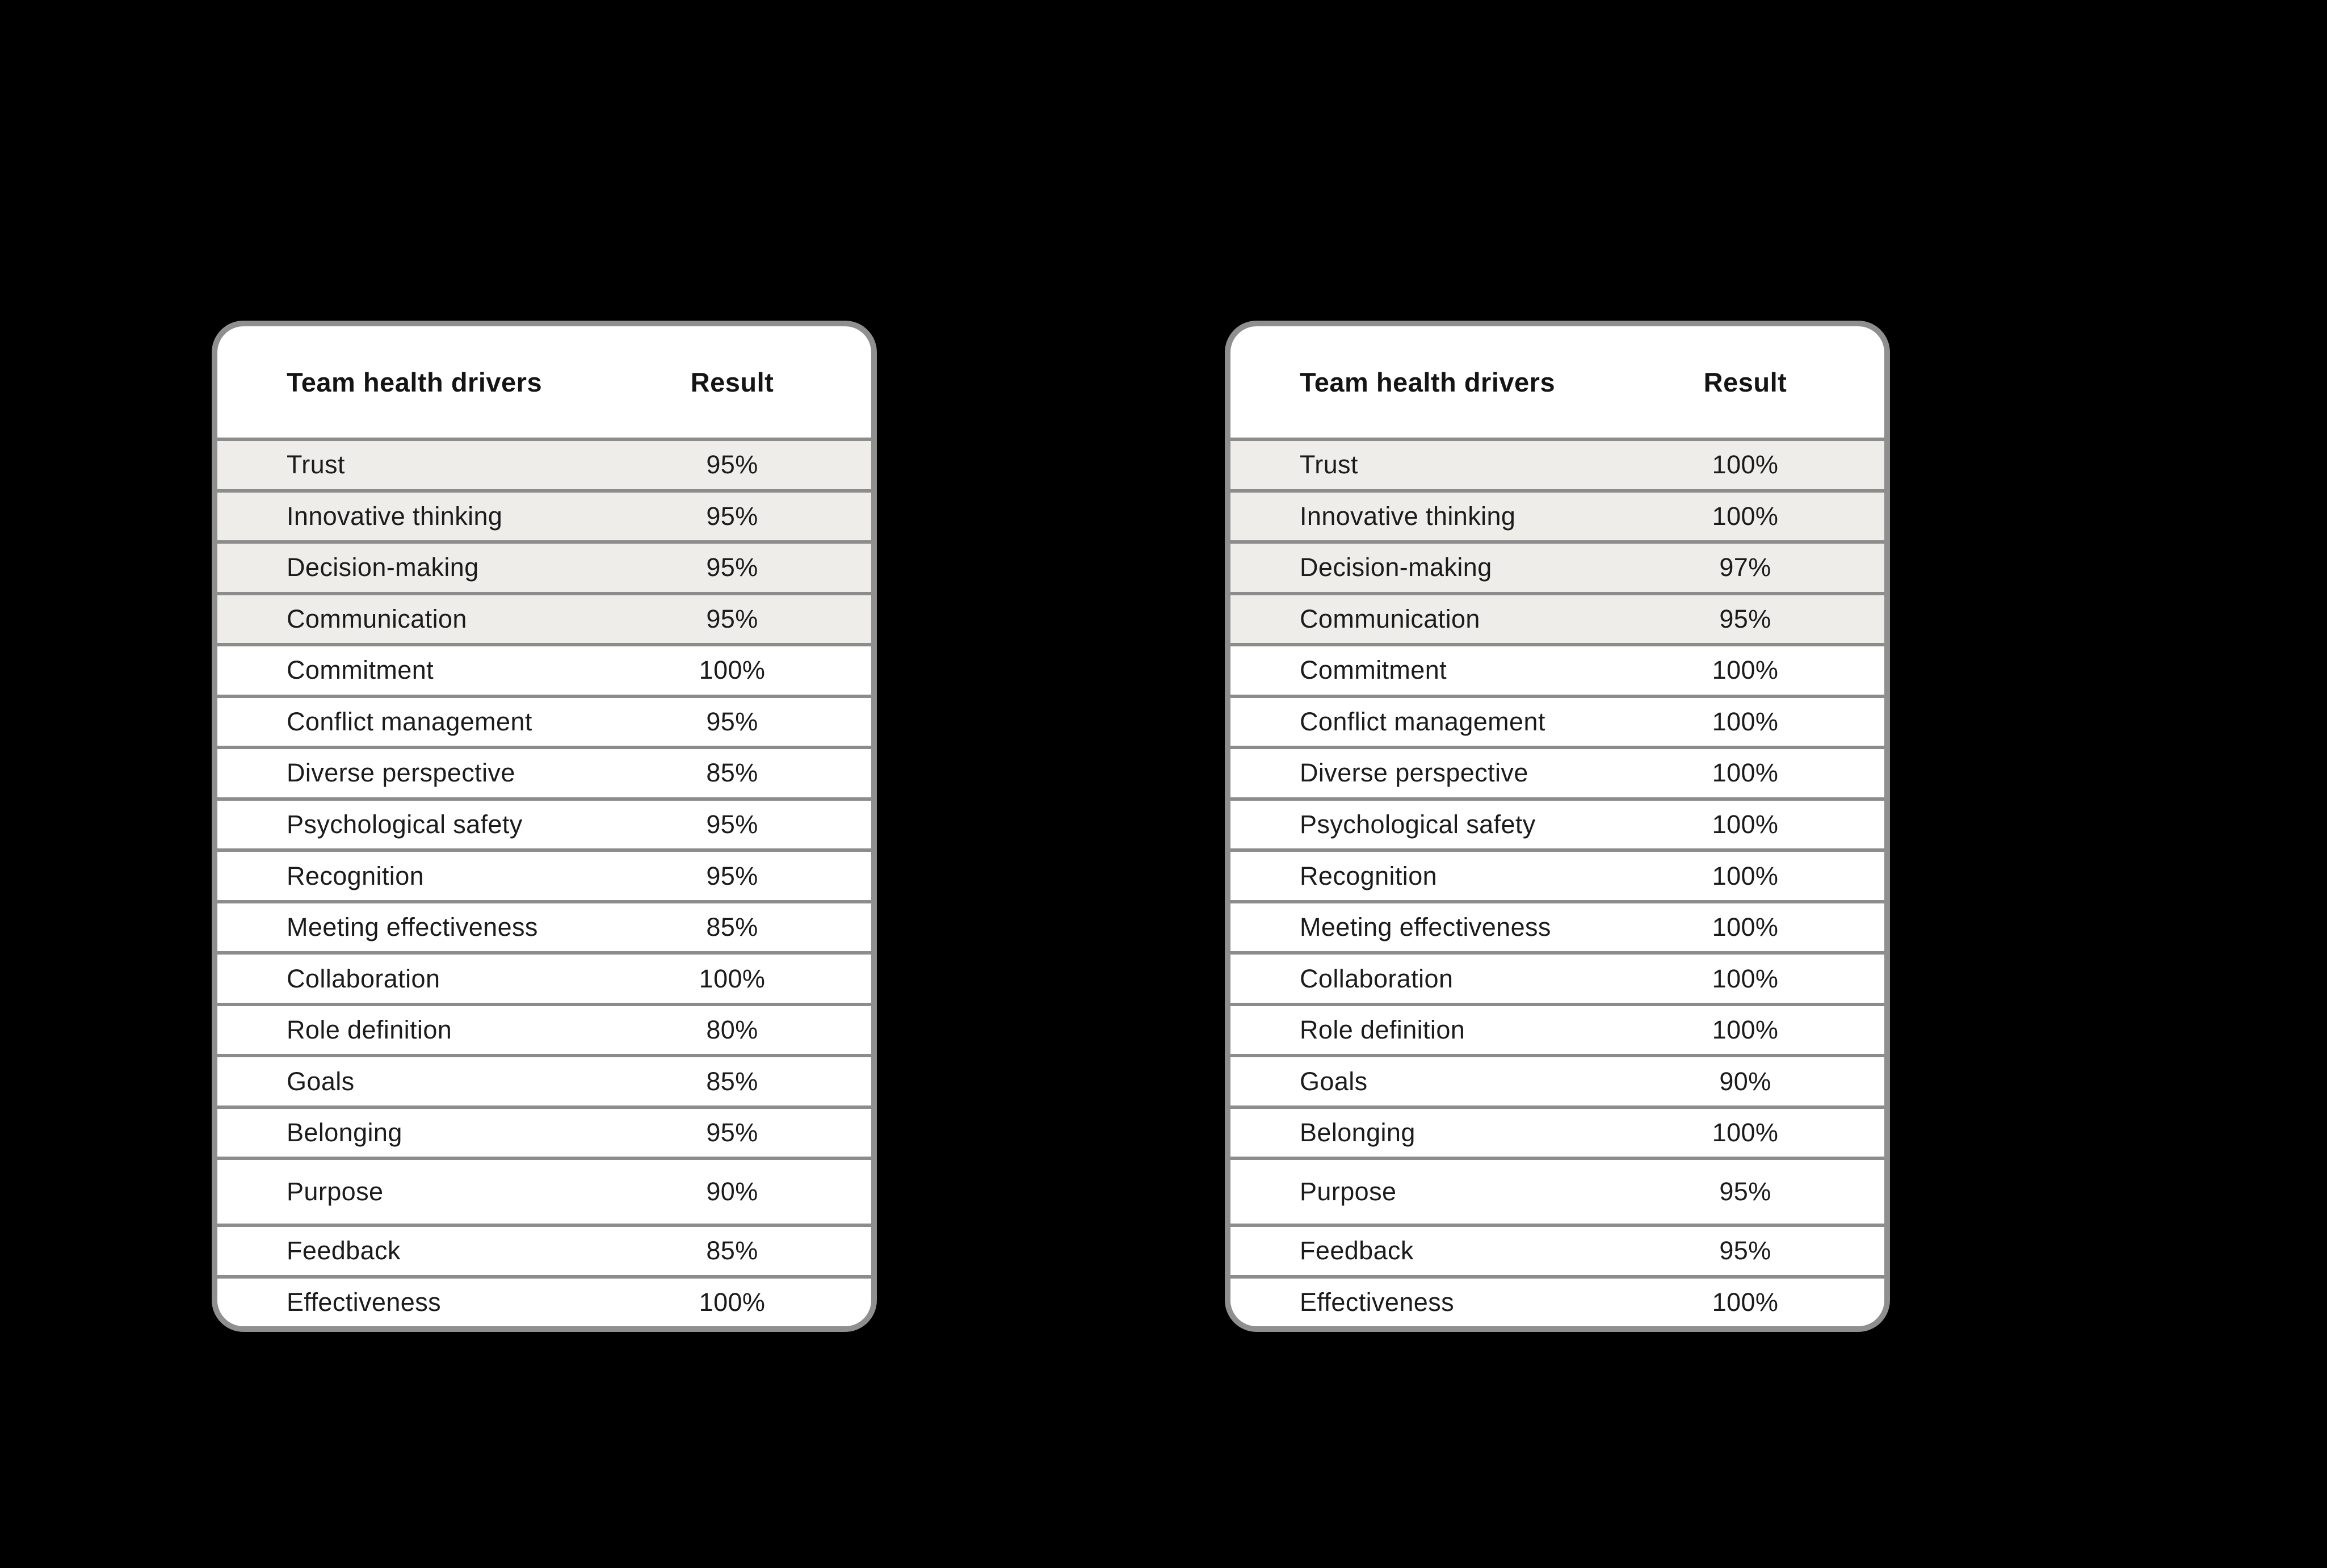 This screenshot has height=1568, width=2327. I want to click on table-row: Feedback 85%, so click(544, 1249).